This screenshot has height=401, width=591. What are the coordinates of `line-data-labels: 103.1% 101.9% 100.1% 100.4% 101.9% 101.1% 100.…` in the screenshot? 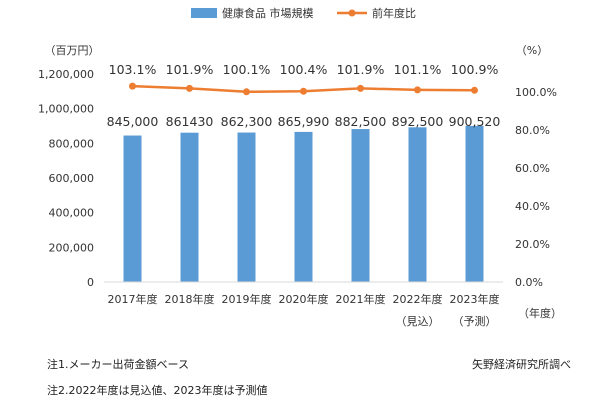 It's located at (304, 69).